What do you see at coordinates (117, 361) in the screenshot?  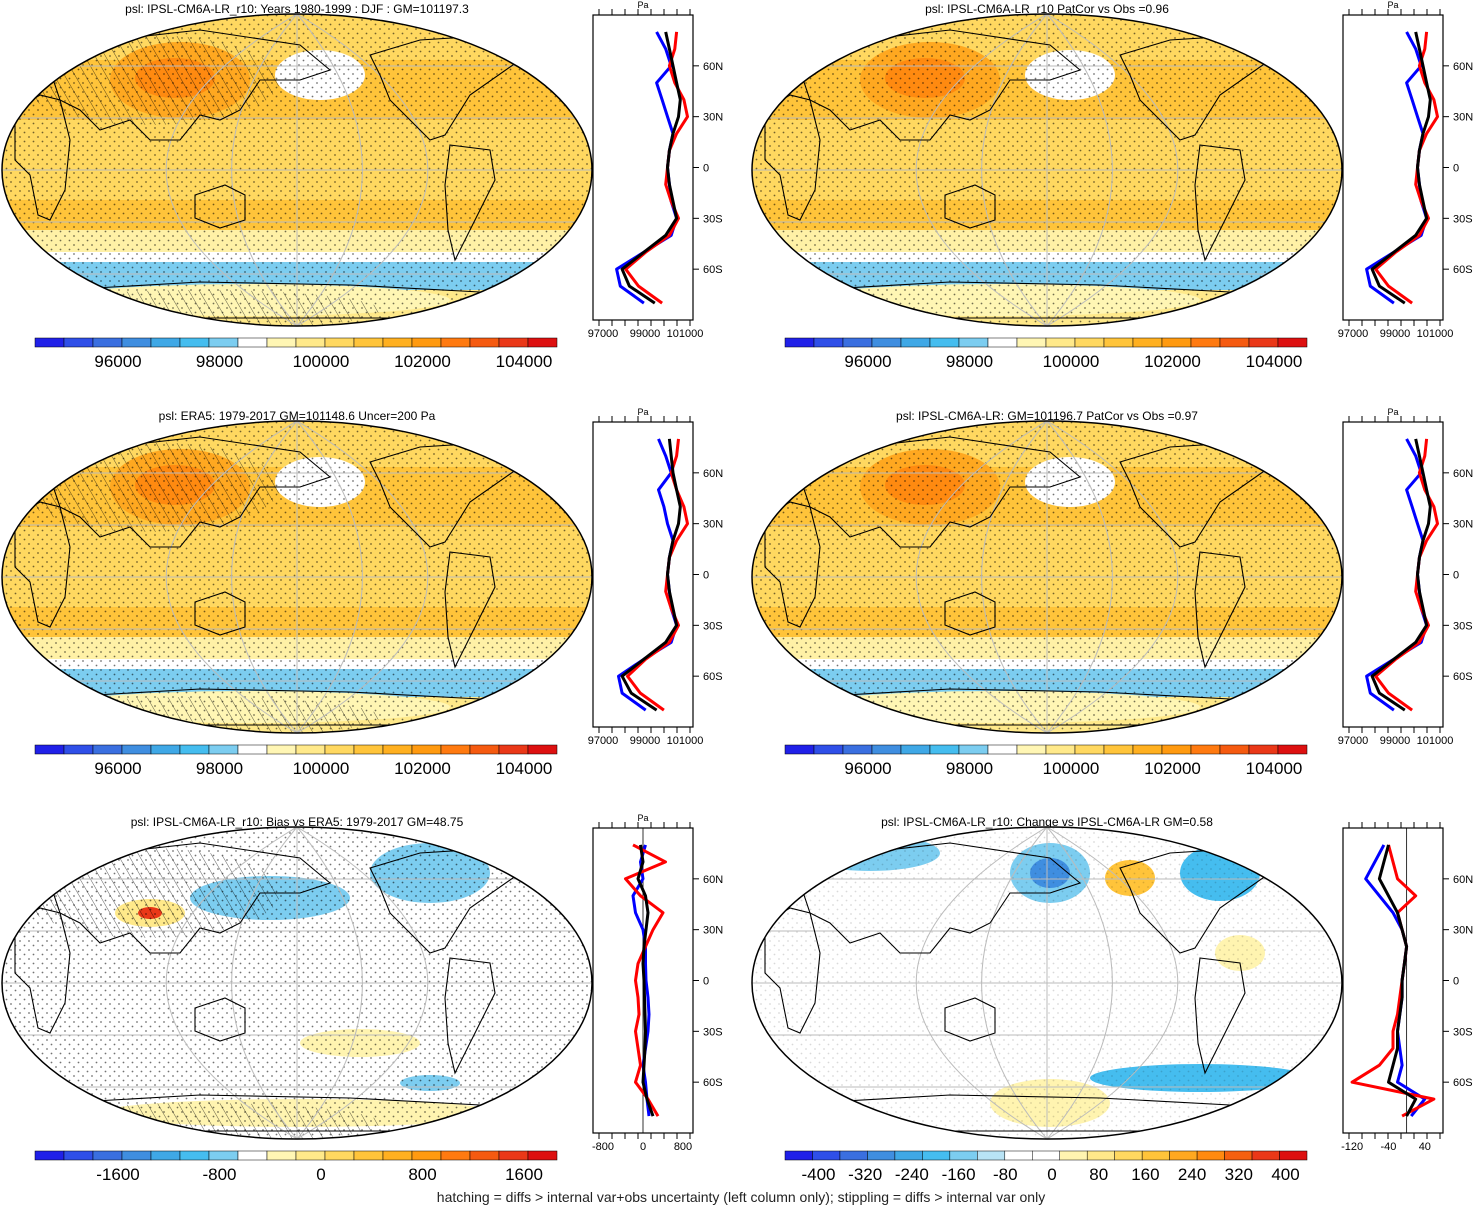 I see `colorbar-label: 96000` at bounding box center [117, 361].